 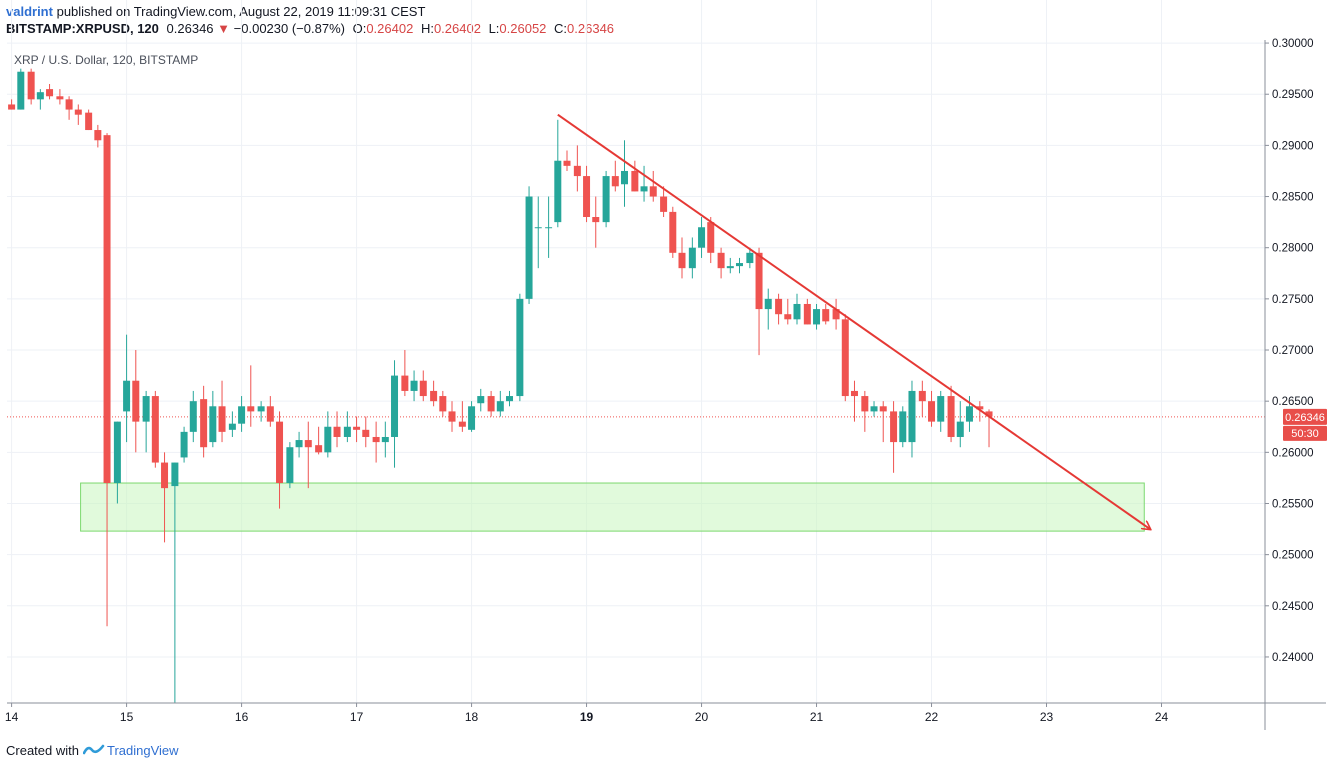 I want to click on countdown-tag-bg, so click(x=1305, y=433).